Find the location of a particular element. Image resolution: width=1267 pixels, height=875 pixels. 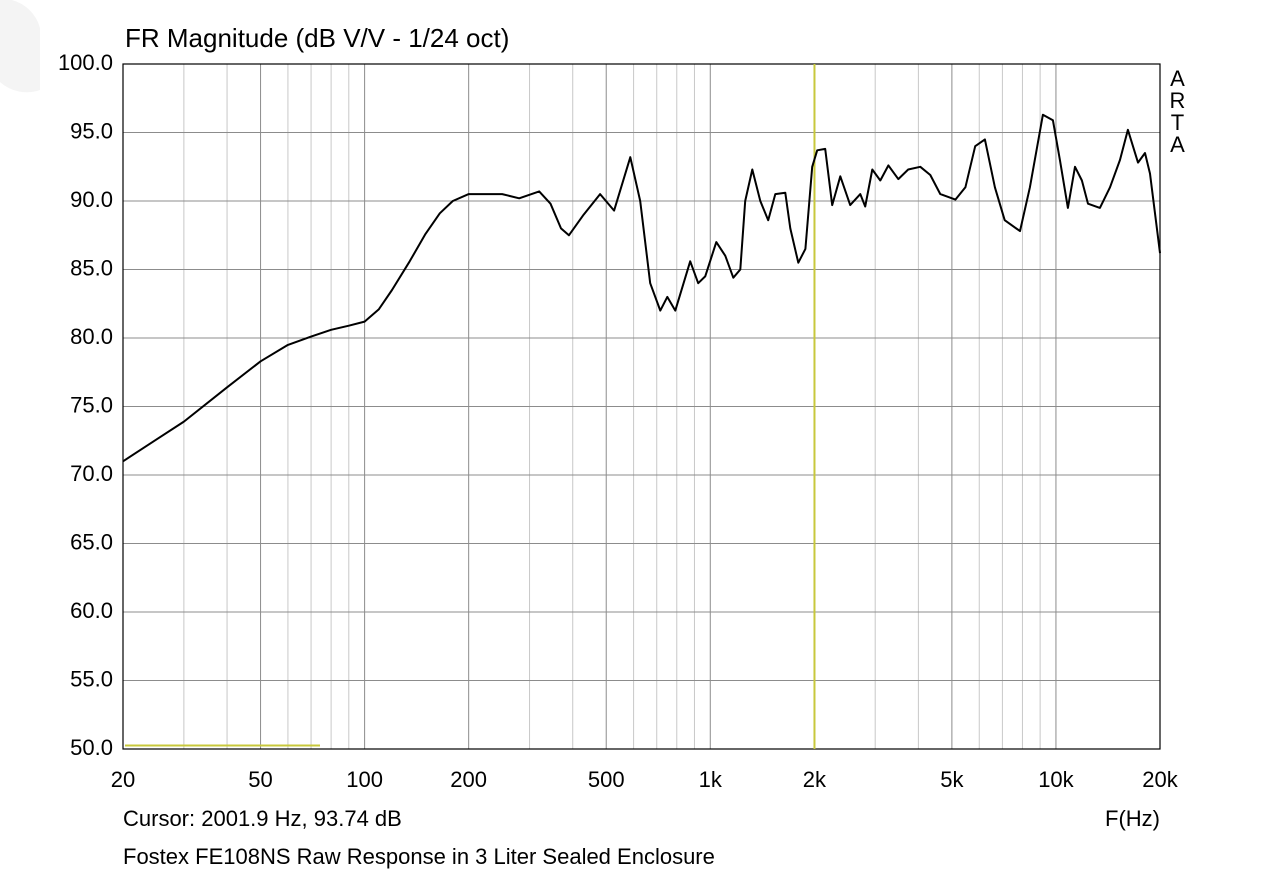

x-tick-label: 500 is located at coordinates (606, 779).